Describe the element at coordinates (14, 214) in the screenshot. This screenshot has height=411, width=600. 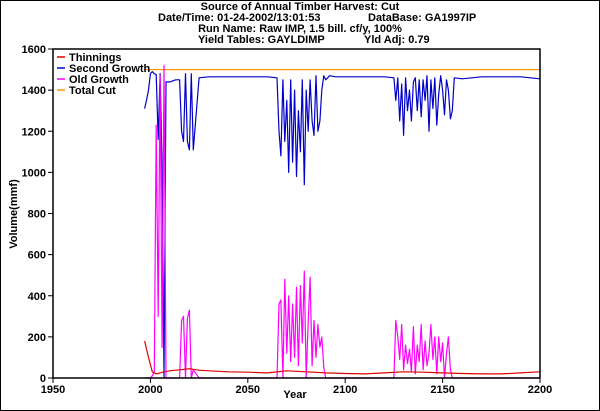
I see `y-axis-label: Volume(mmf)` at that location.